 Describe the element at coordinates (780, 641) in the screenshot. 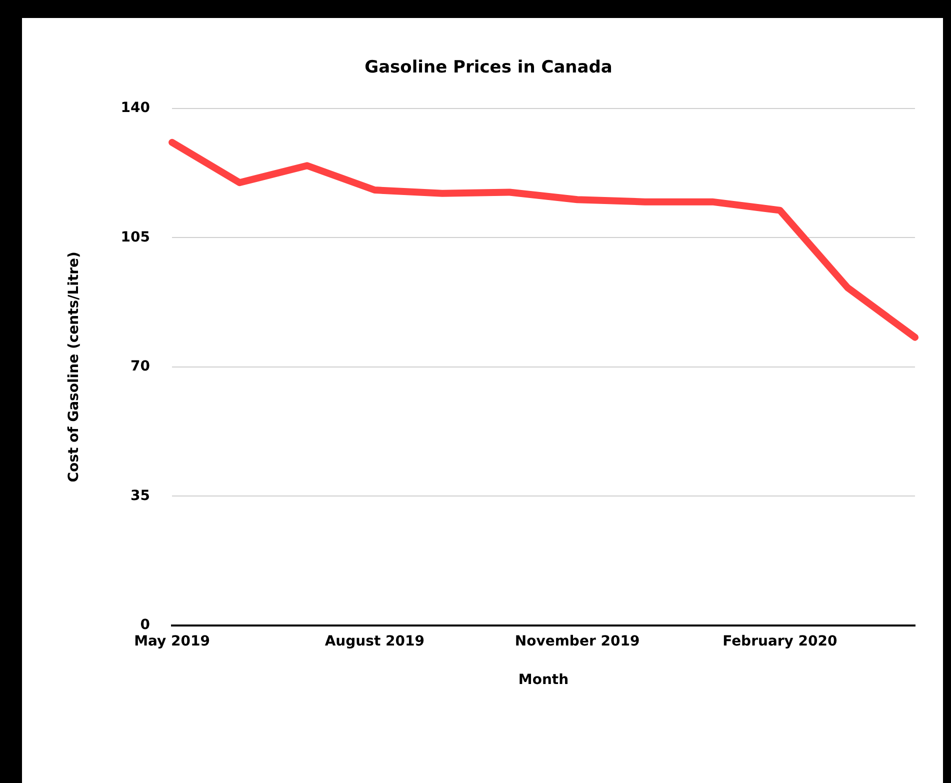

I see `x-tick-label: February 2020` at that location.